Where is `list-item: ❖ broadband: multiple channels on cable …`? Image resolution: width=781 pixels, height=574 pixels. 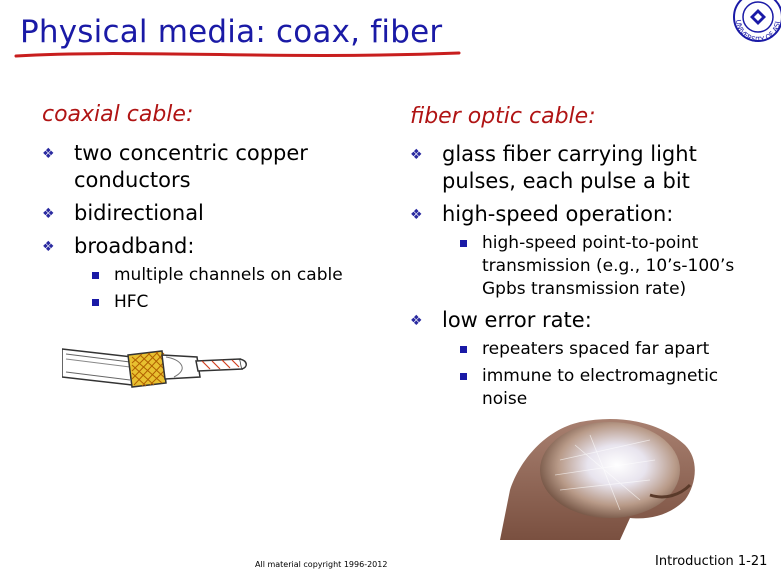 list-item: ❖ broadband: multiple channels on cable … is located at coordinates (212, 273).